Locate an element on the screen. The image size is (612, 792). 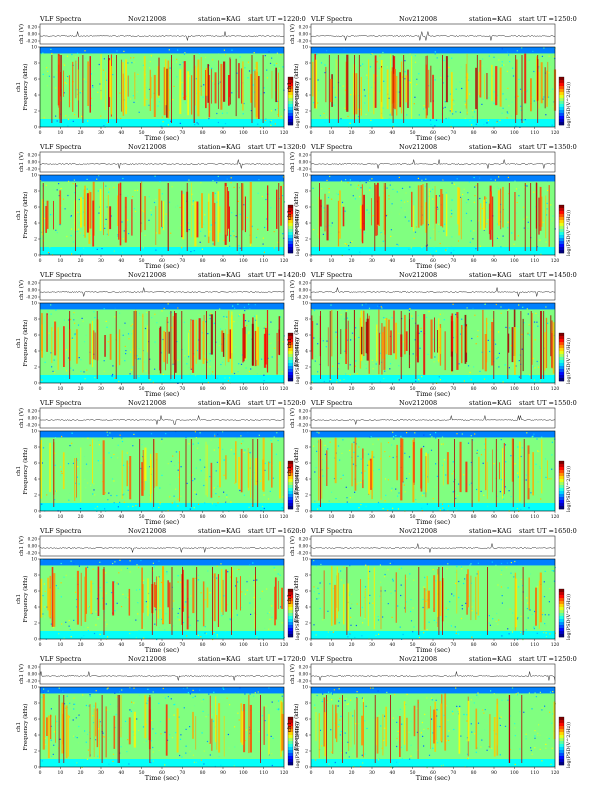
x-tick-label: 60 is located at coordinates (433, 773).